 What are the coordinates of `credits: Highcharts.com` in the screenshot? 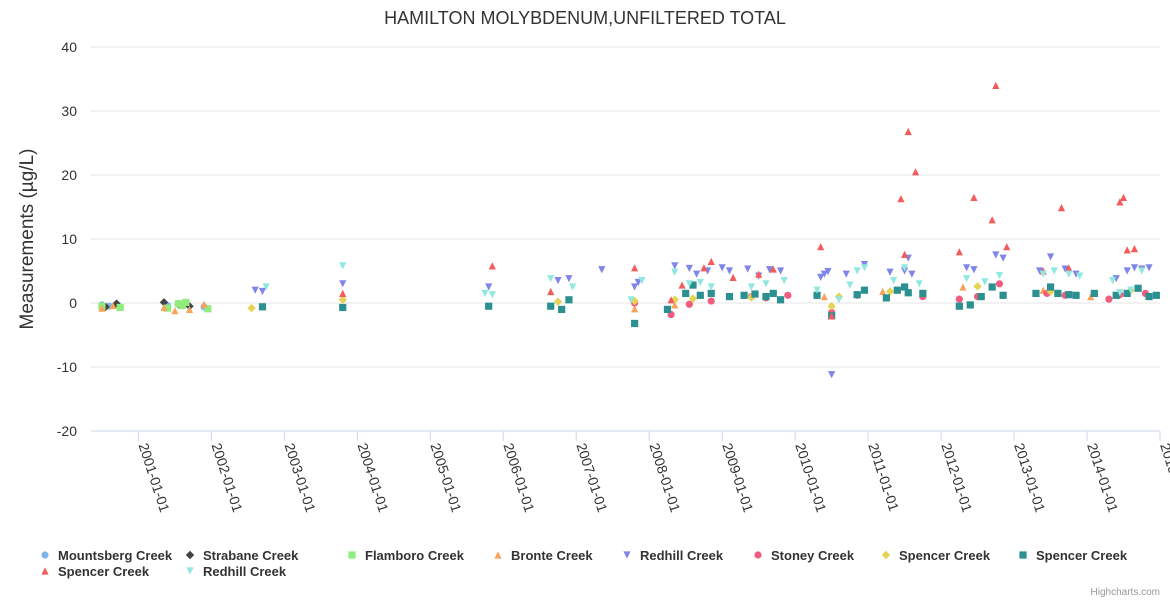 It's located at (1125, 592).